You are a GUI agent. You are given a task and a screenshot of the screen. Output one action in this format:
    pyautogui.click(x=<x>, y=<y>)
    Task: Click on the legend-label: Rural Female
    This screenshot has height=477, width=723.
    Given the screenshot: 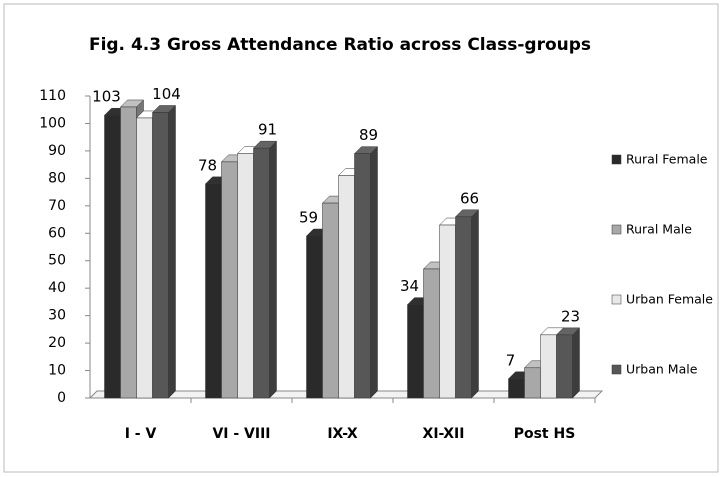 What is the action you would take?
    pyautogui.click(x=667, y=159)
    